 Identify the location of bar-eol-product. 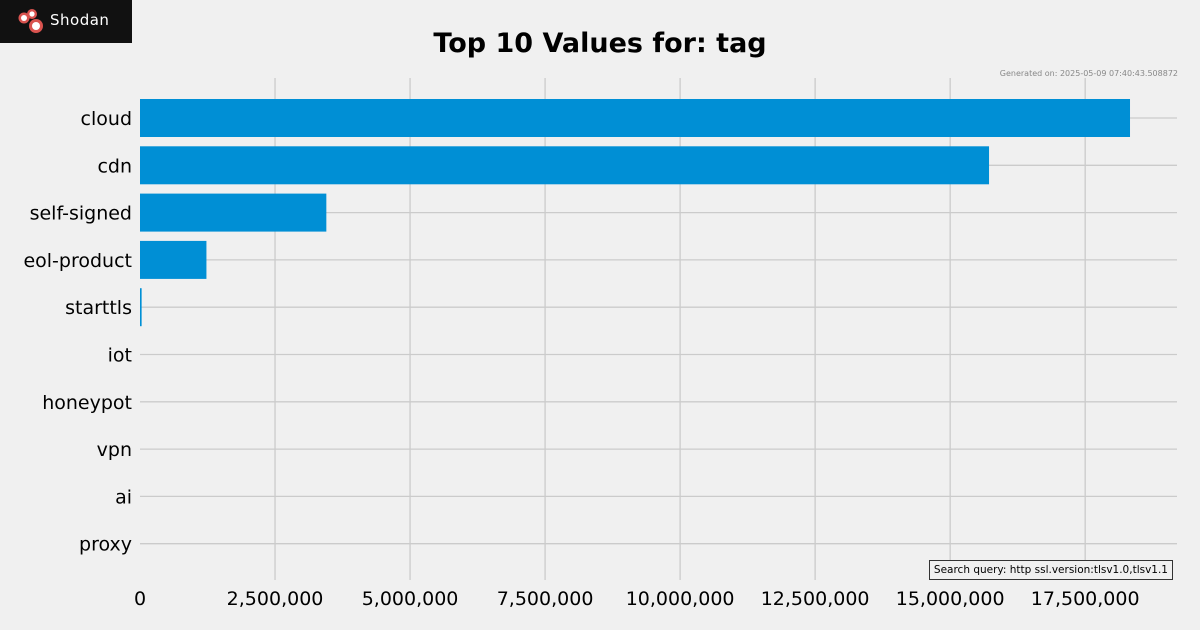
(173, 259).